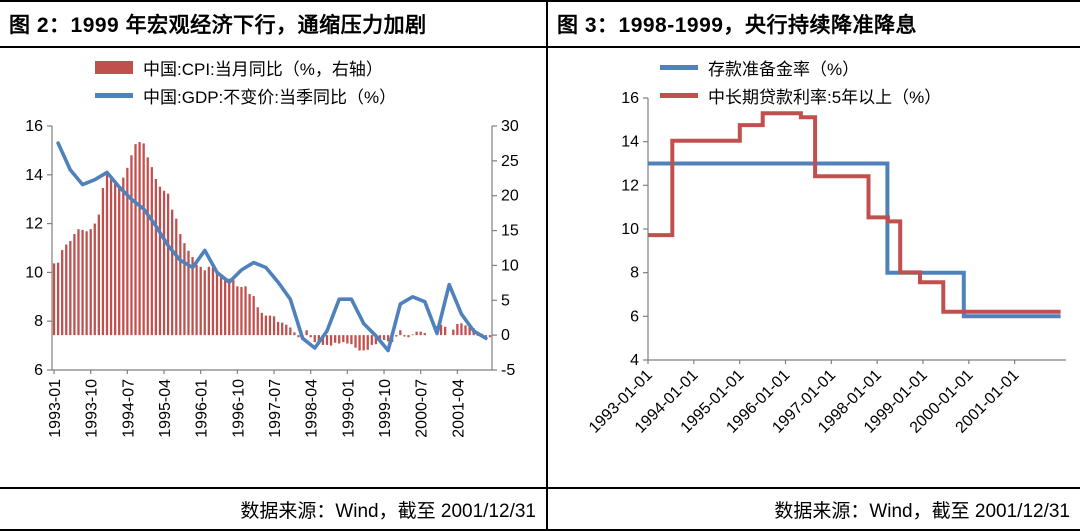 This screenshot has width=1080, height=531. I want to click on chart3-footer-row: 数据来源：Wind，截至 2001/12/31, so click(814, 508).